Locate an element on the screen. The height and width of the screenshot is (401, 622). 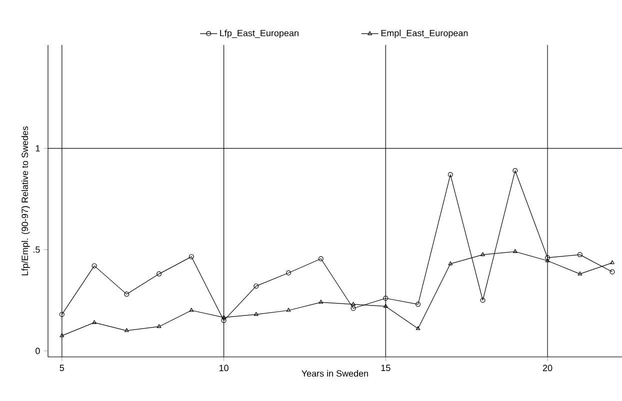
y-tick-label: 1 is located at coordinates (38, 148).